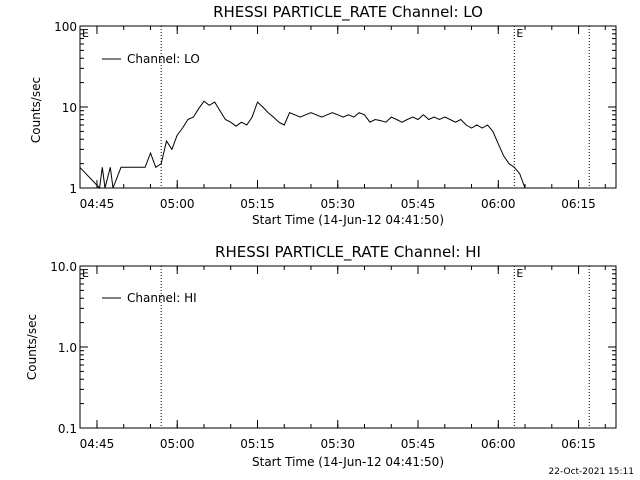  Describe the element at coordinates (348, 462) in the screenshot. I see `x-axis-label-hi: Start Time (14-Jun-12 04:41:50)` at that location.